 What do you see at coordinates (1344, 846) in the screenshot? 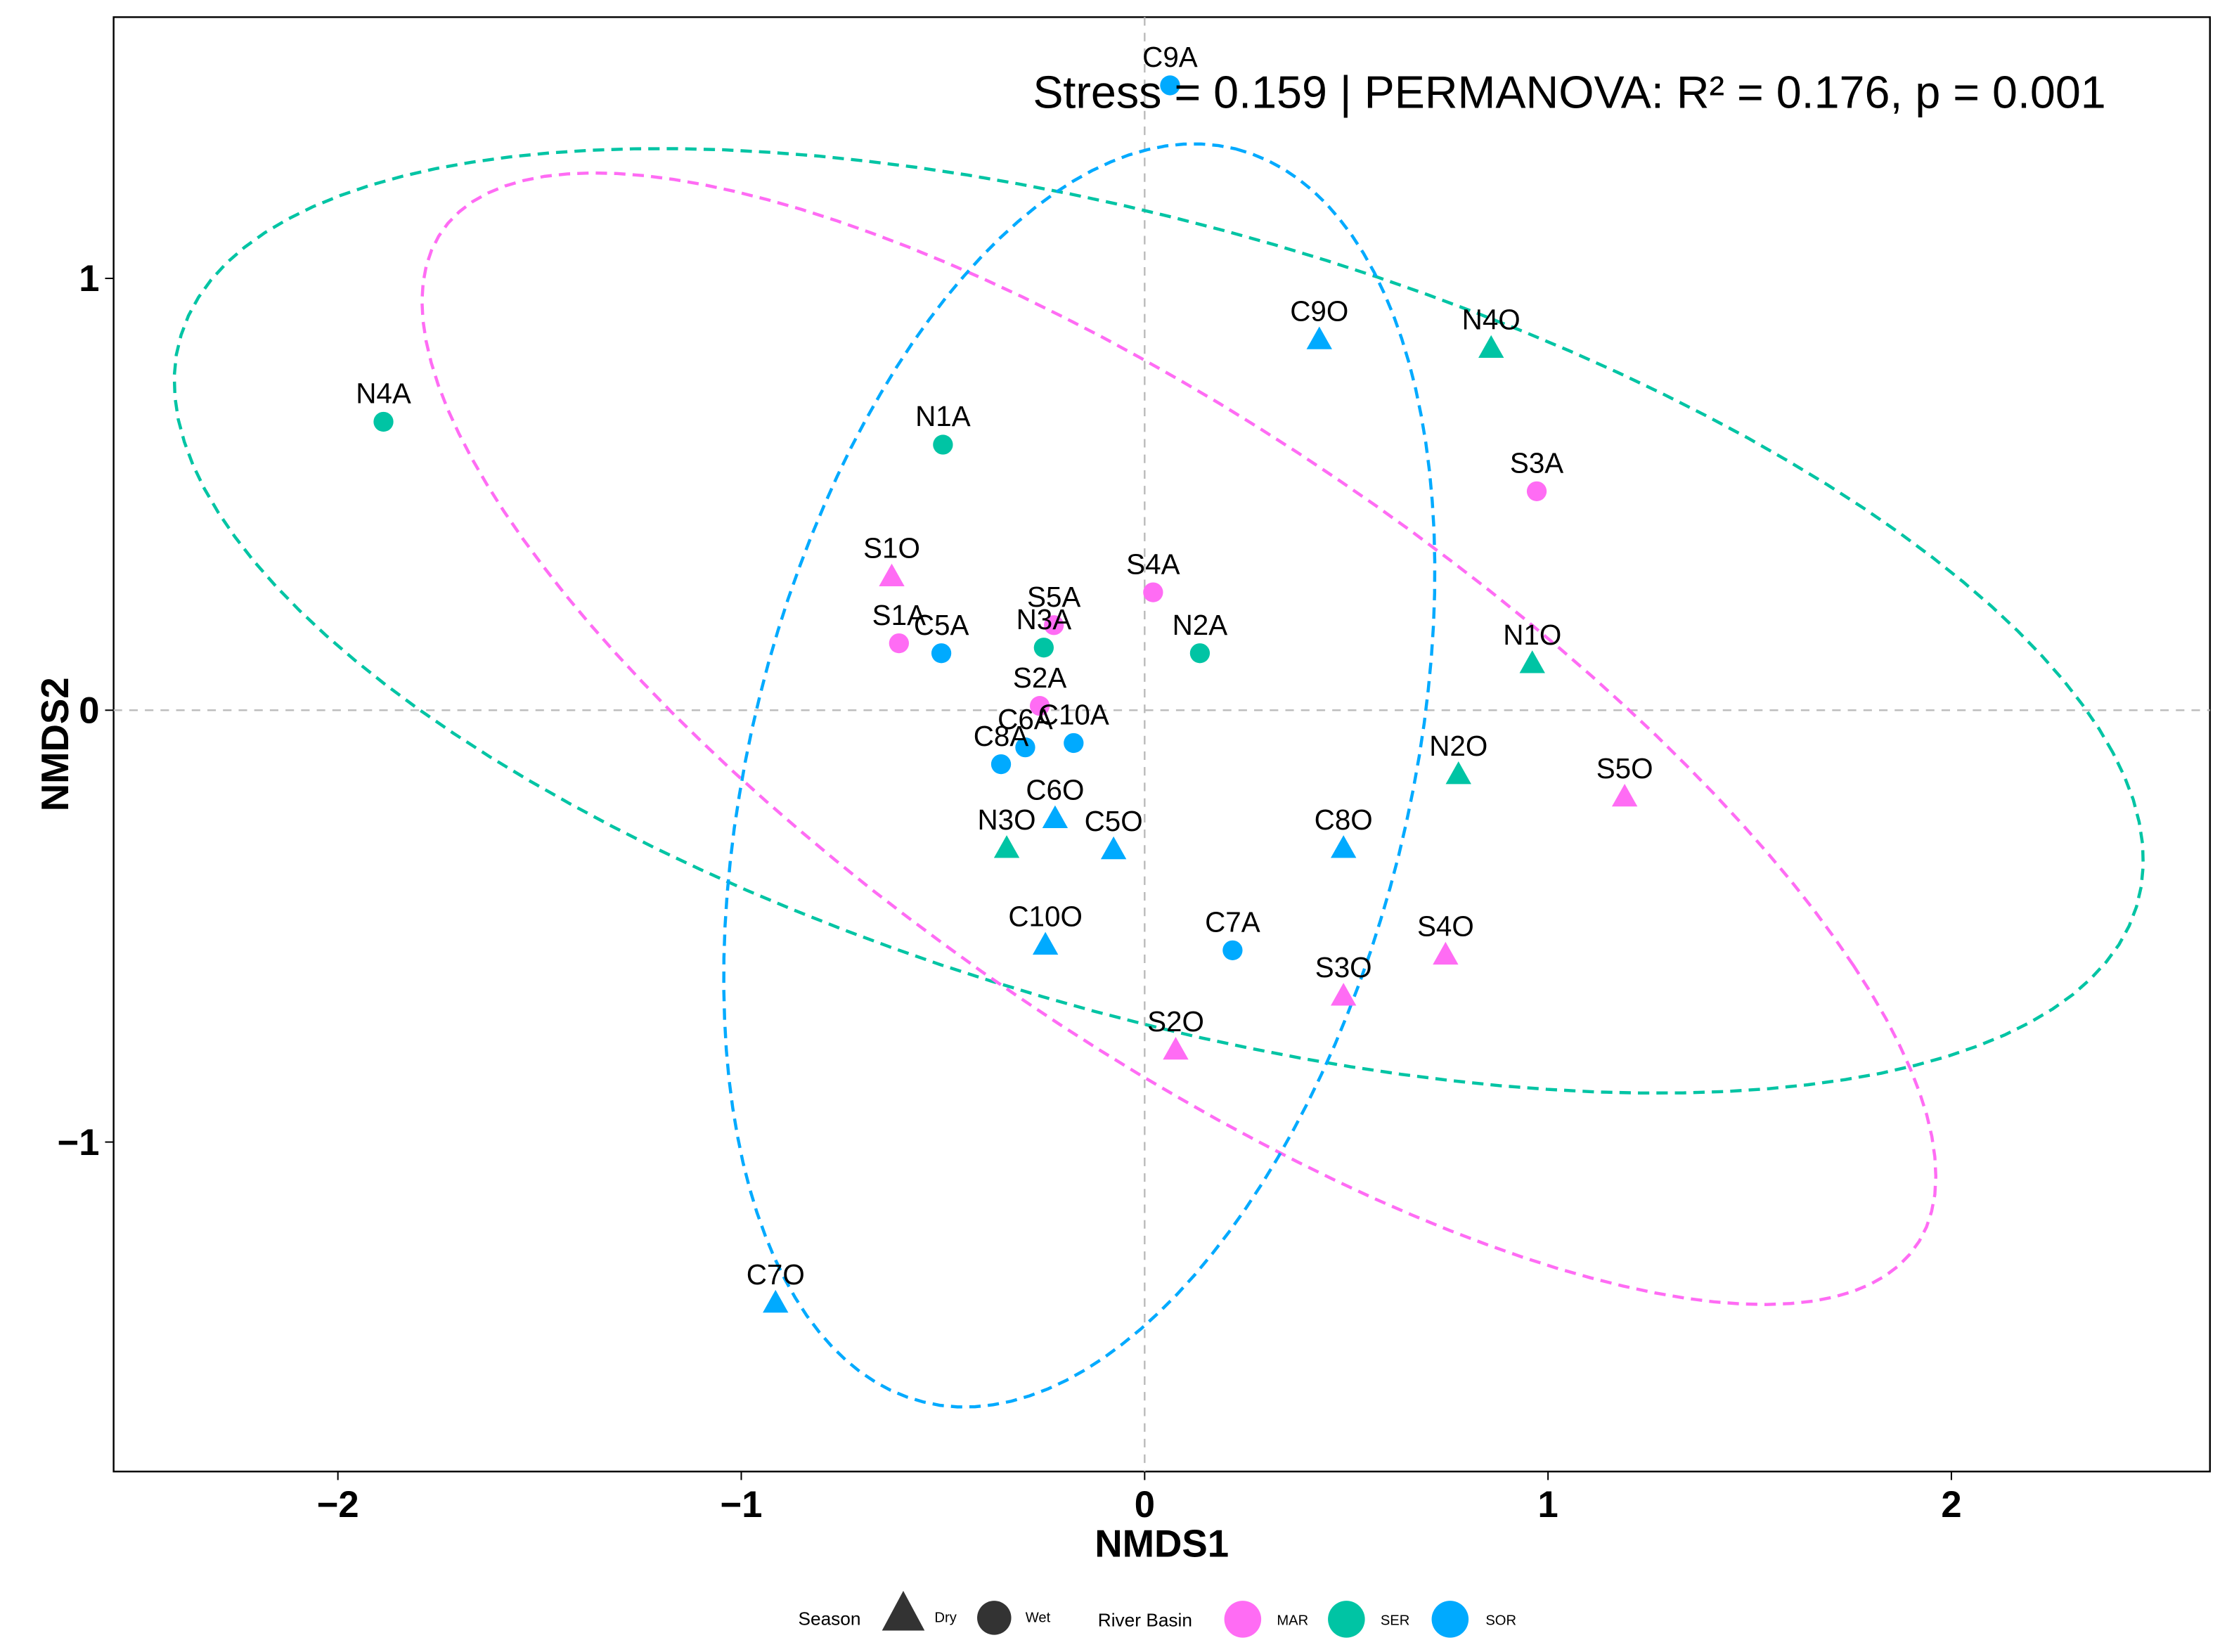
I see `point-C8O` at bounding box center [1344, 846].